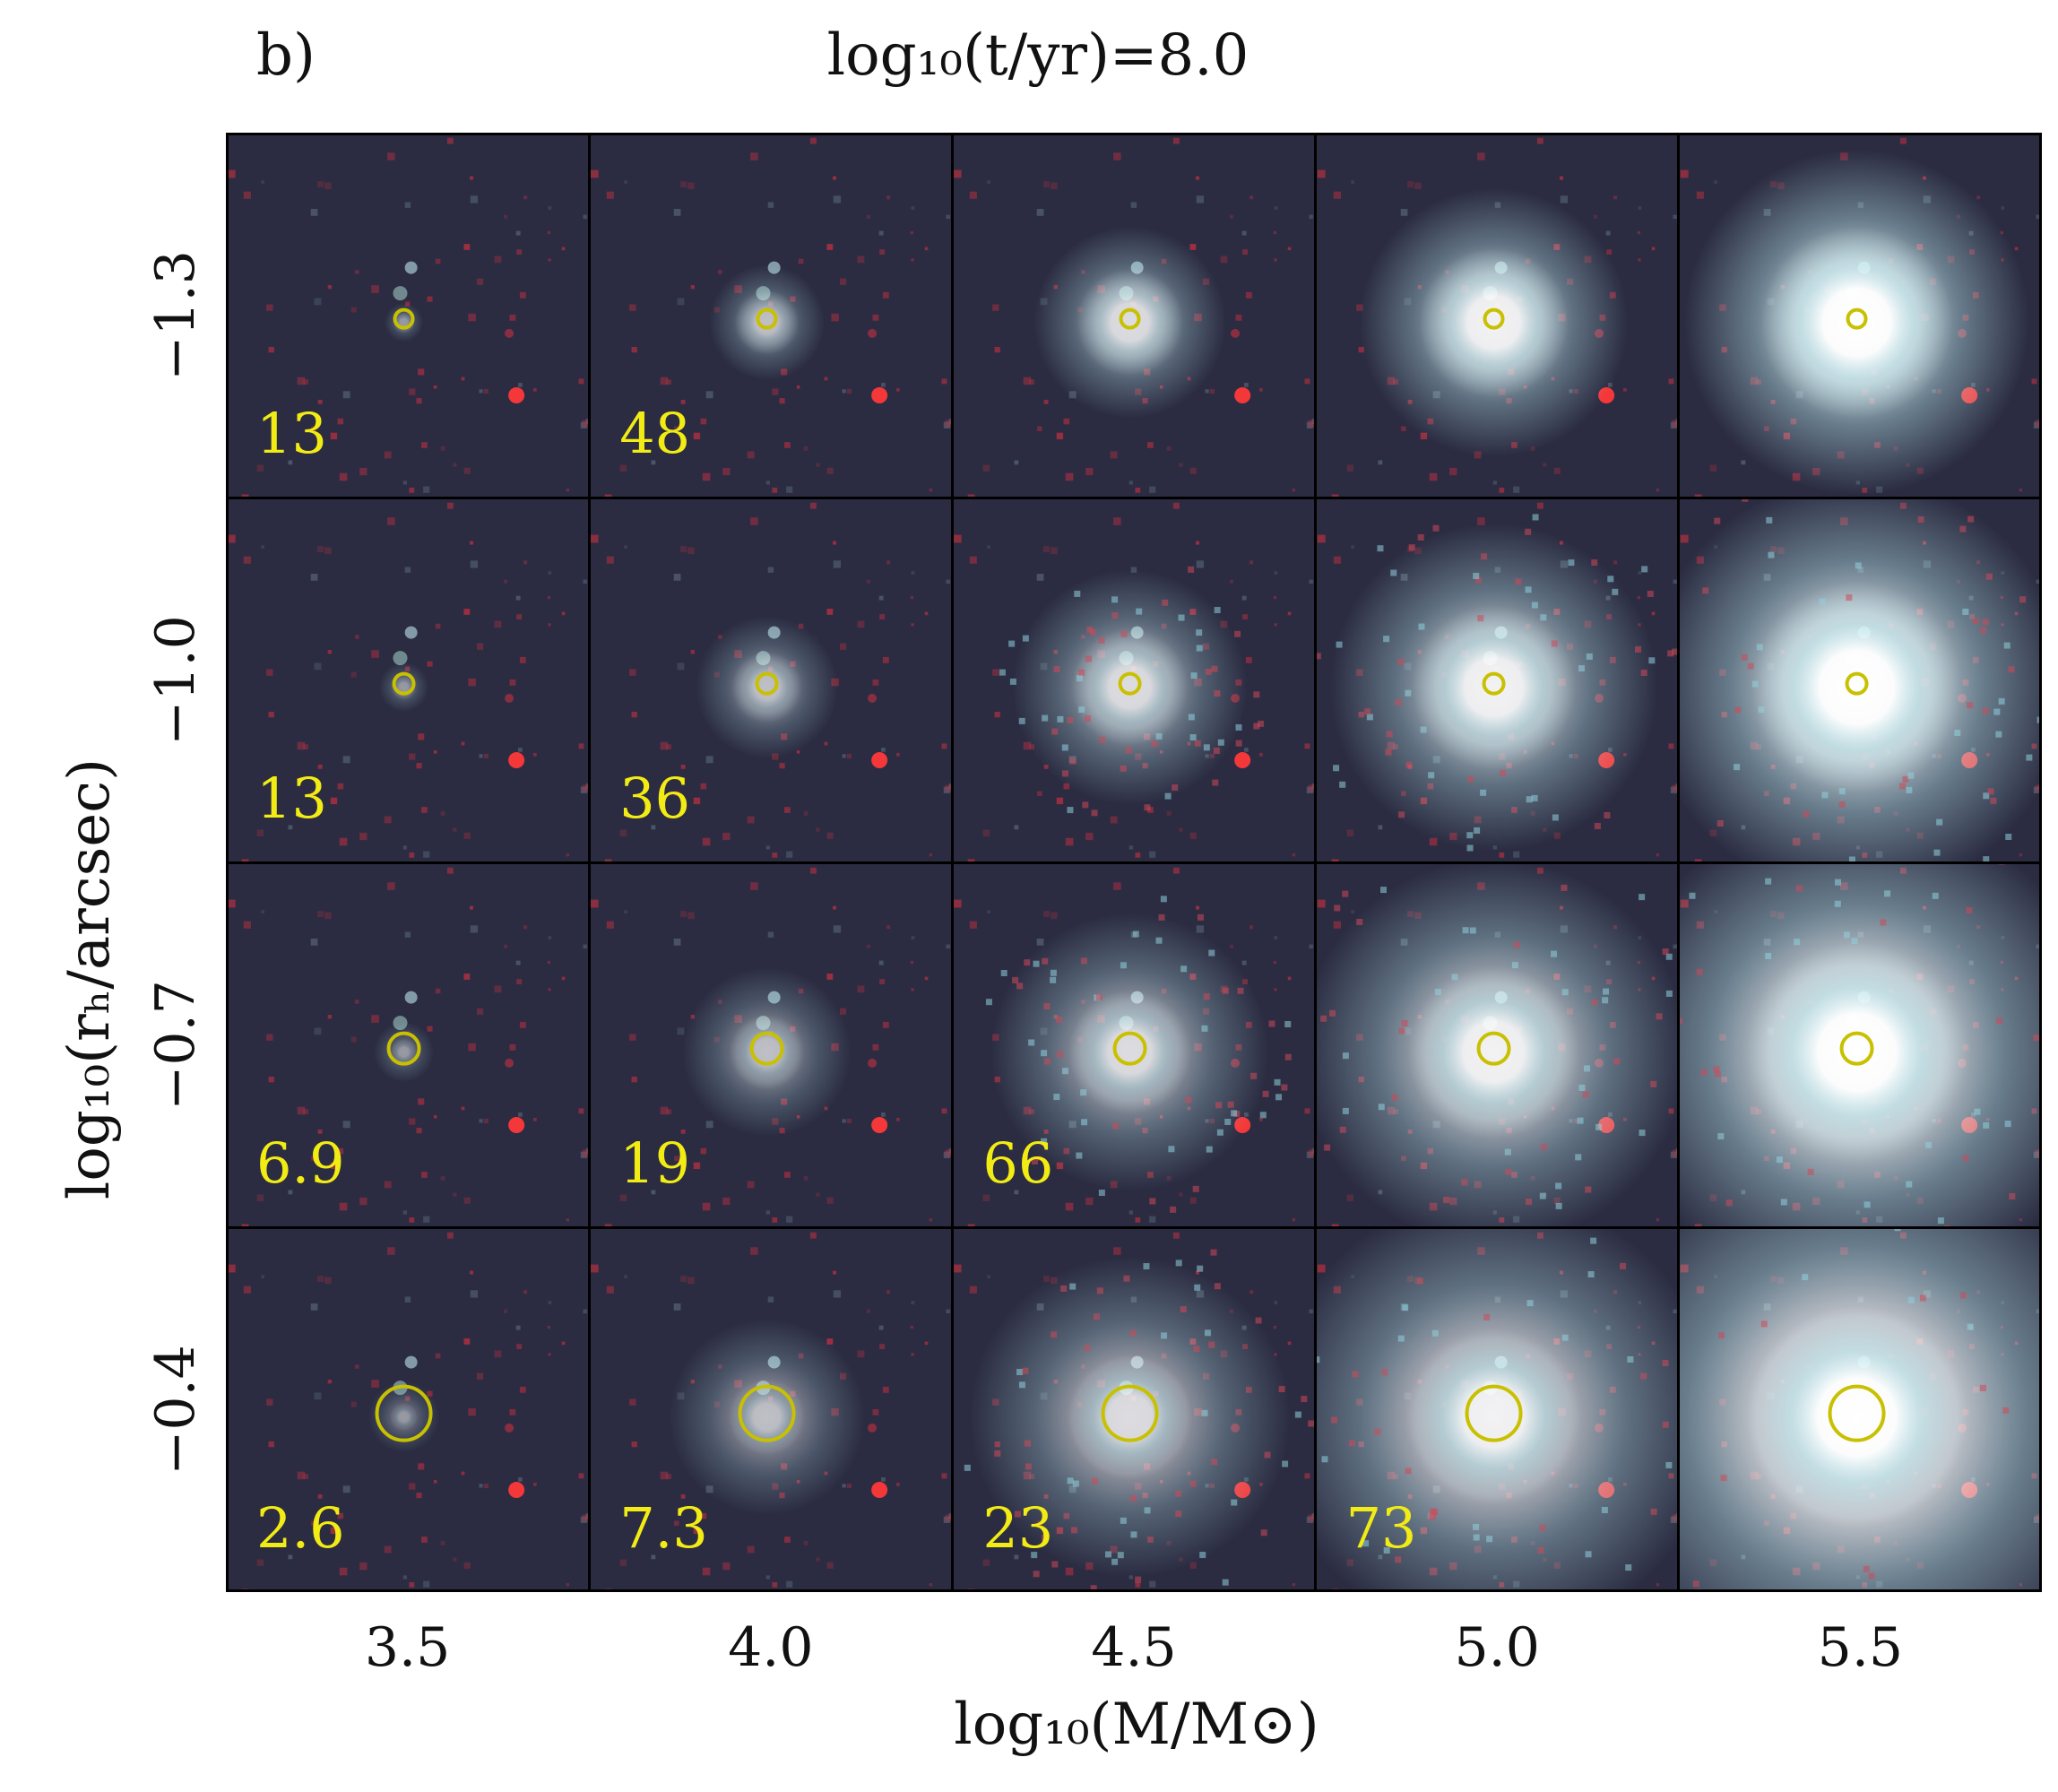 The height and width of the screenshot is (1792, 2058). I want to click on cutout-r3-c0: 2.6, so click(408, 1409).